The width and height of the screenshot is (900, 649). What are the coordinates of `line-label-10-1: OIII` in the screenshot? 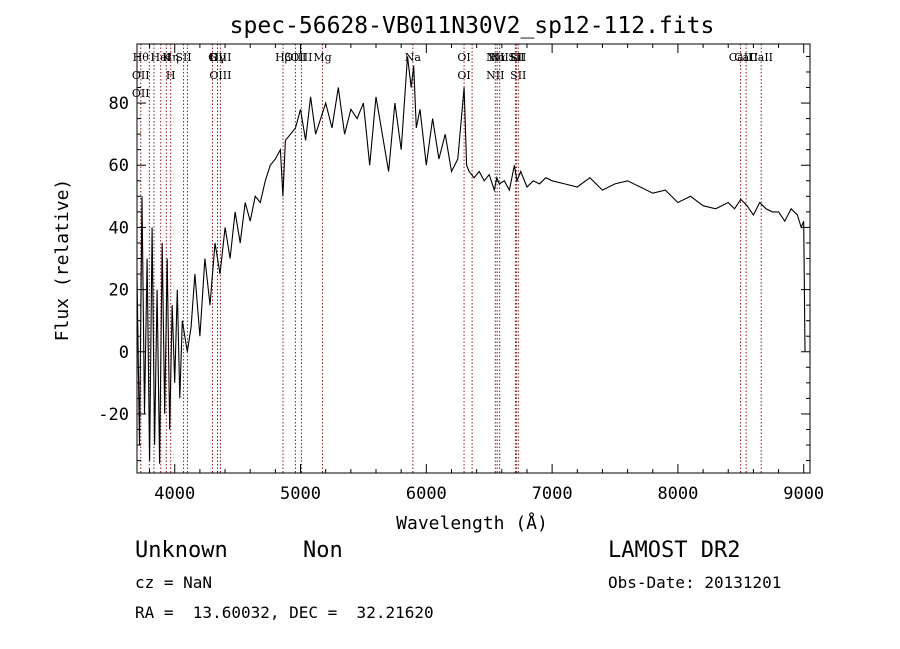 It's located at (220, 75).